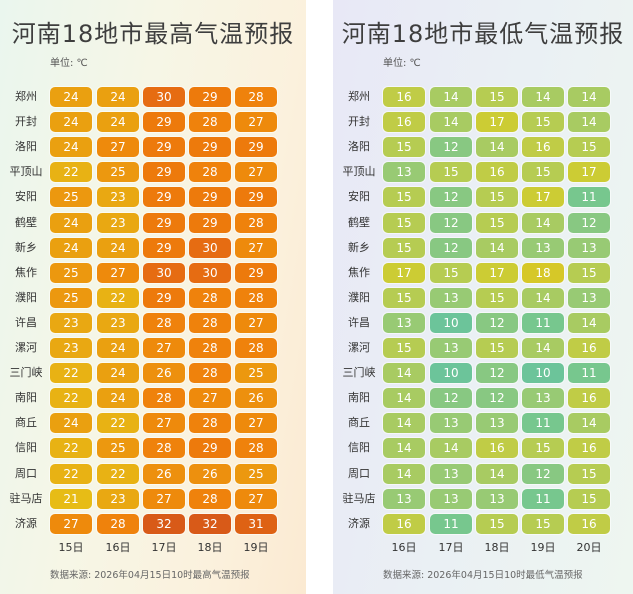  What do you see at coordinates (69, 63) in the screenshot?
I see `high-temp-unit: 单位: ℃` at bounding box center [69, 63].